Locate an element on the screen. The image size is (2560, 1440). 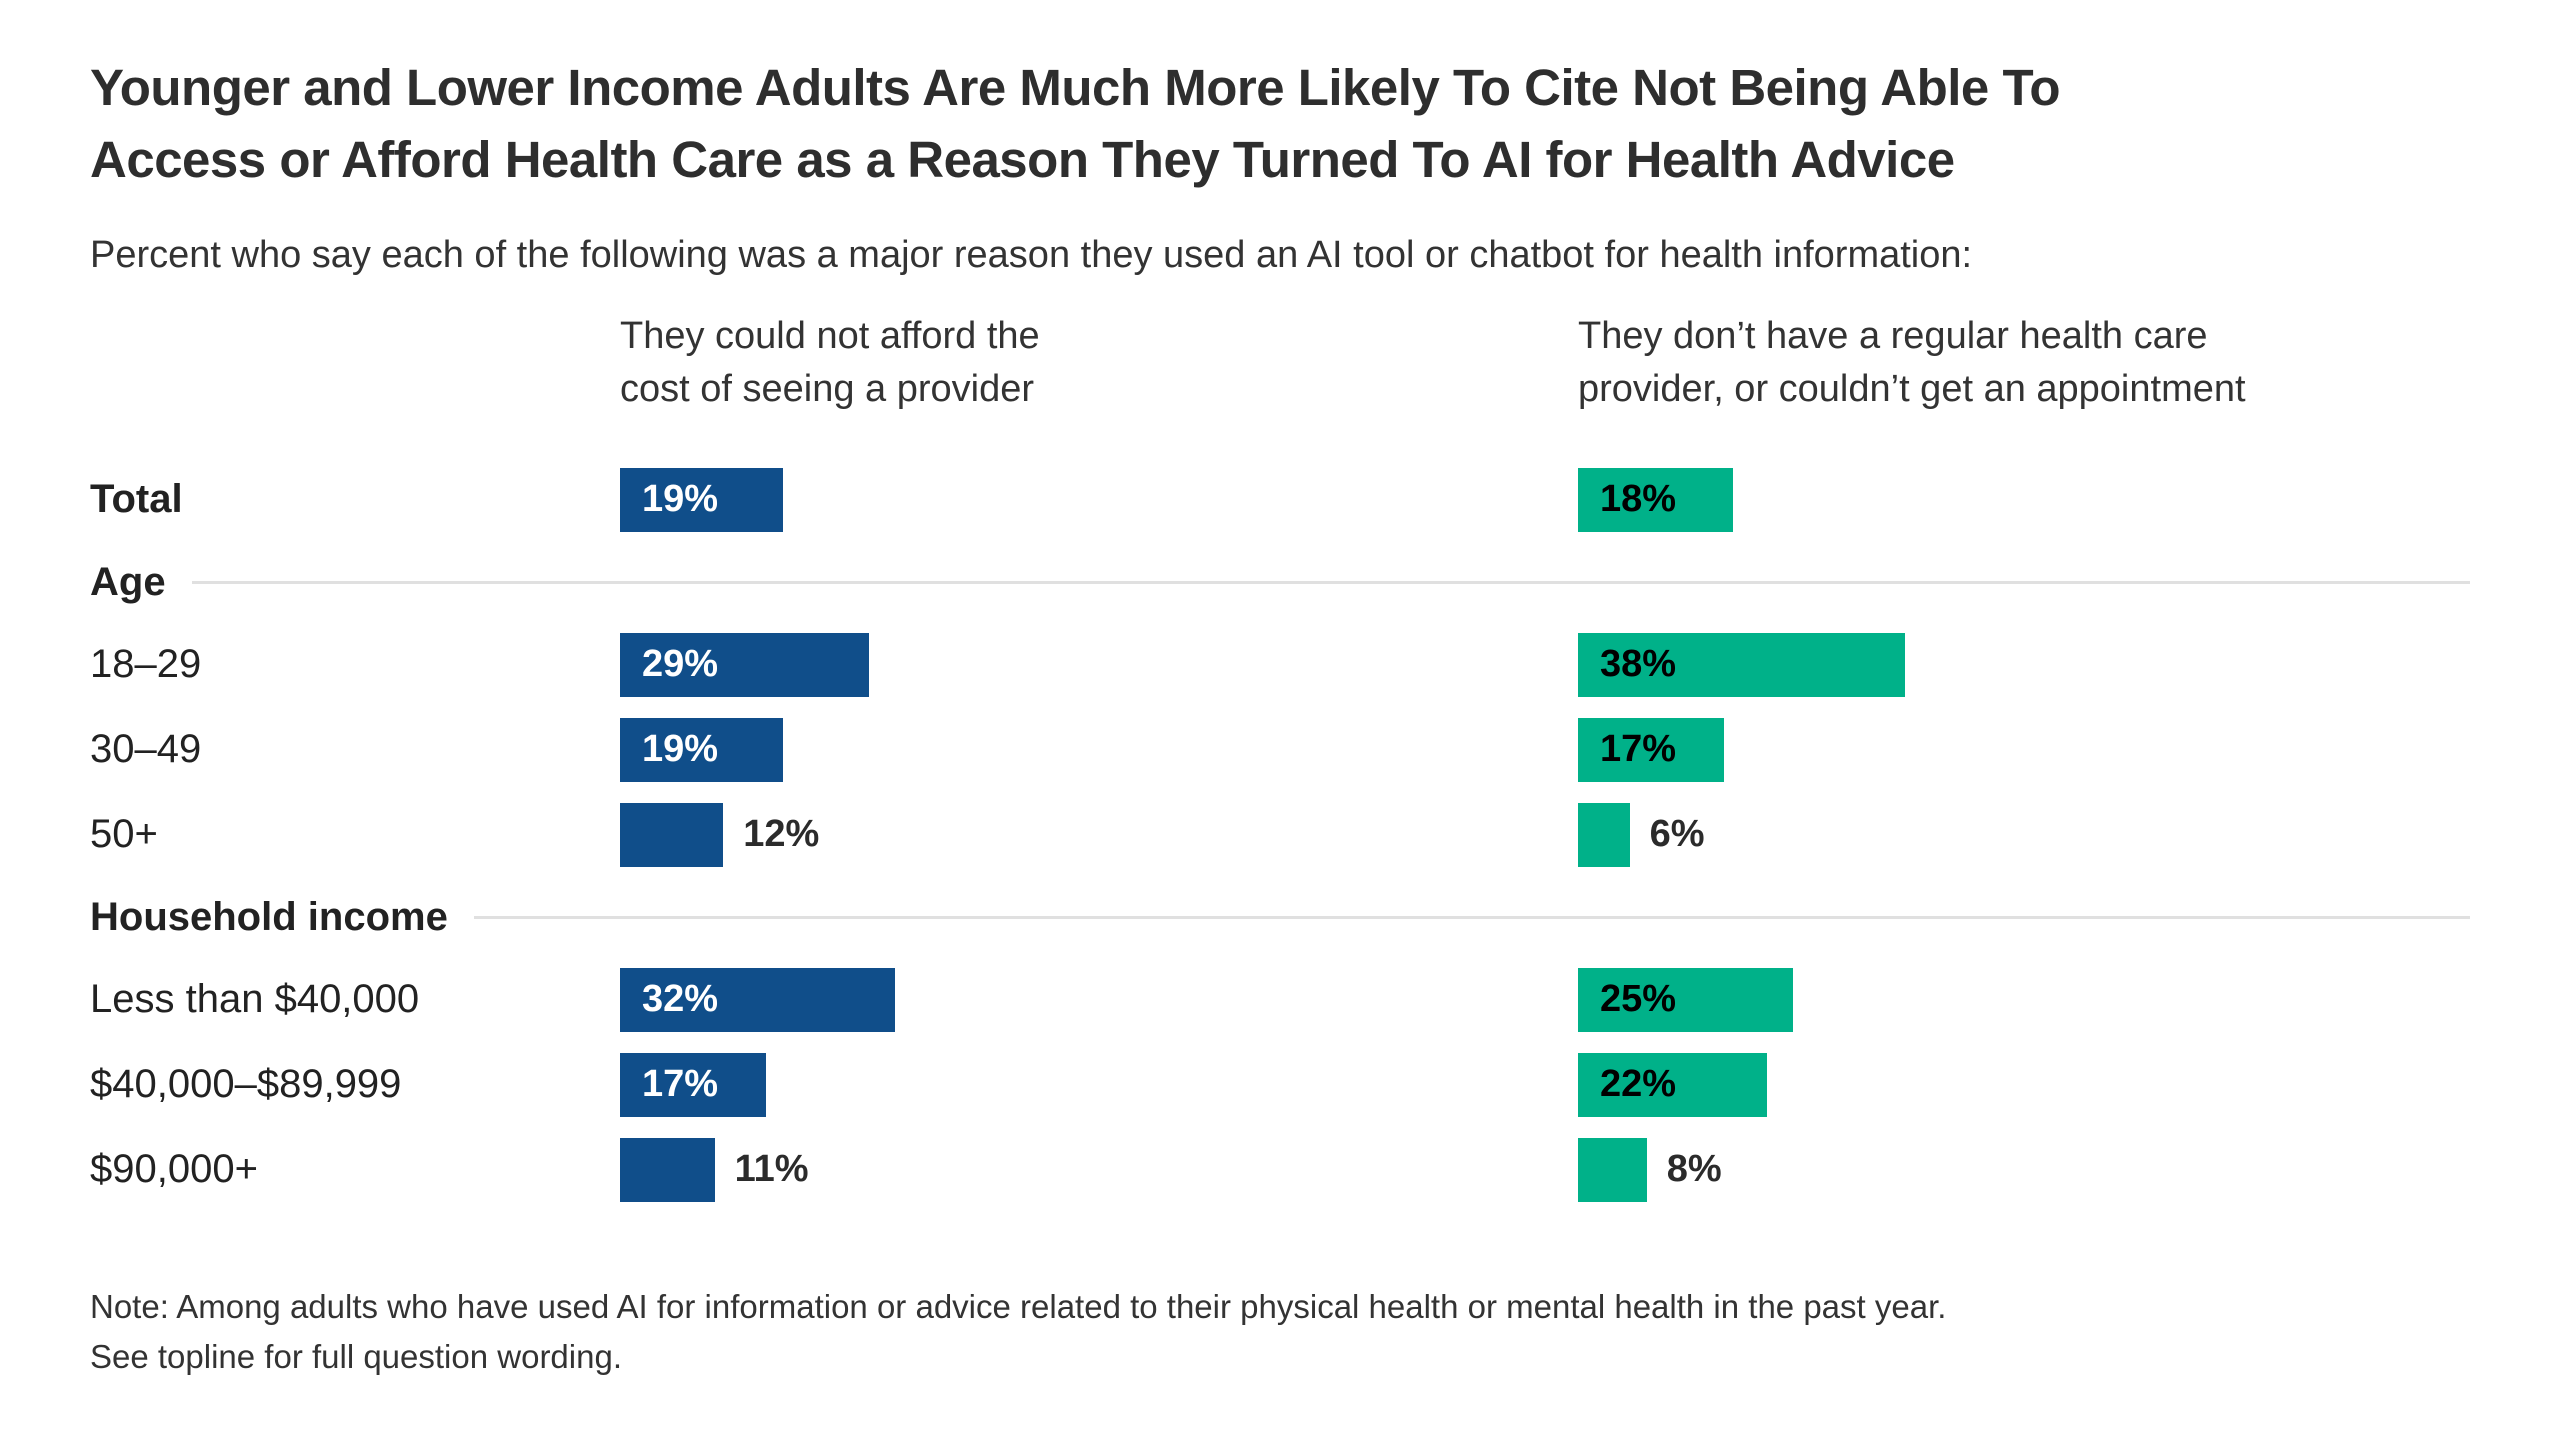
bar-row-30-49: 30–49 19% 17% is located at coordinates (1280, 749).